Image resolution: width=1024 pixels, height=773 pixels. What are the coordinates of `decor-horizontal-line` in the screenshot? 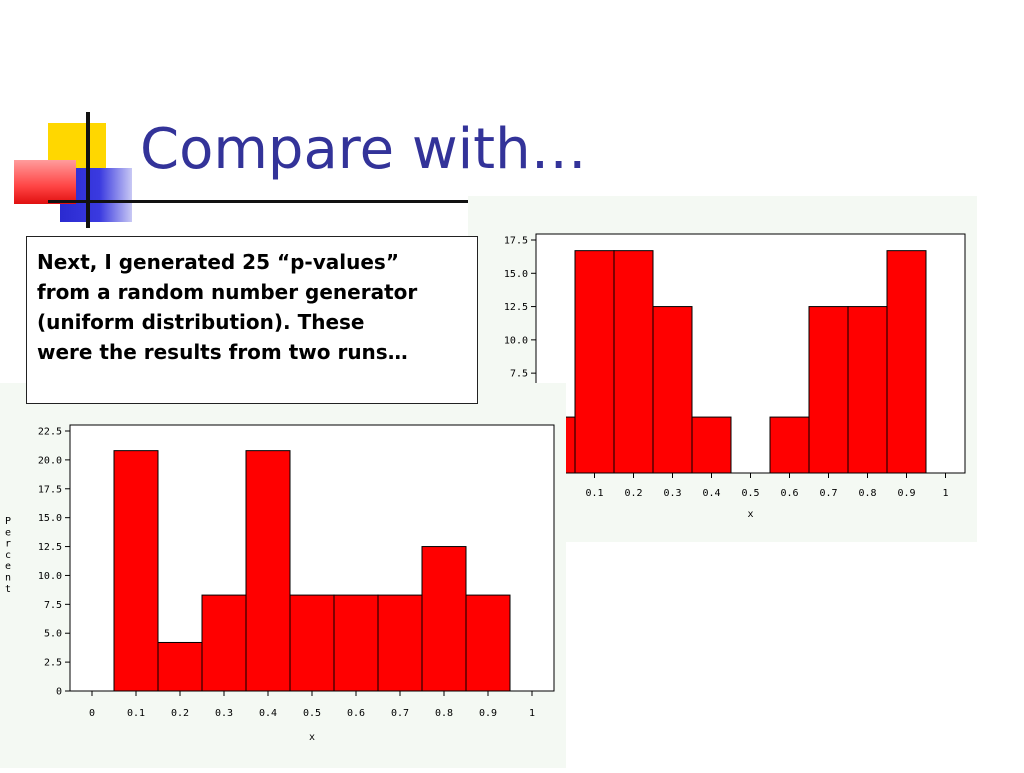 It's located at (263, 201).